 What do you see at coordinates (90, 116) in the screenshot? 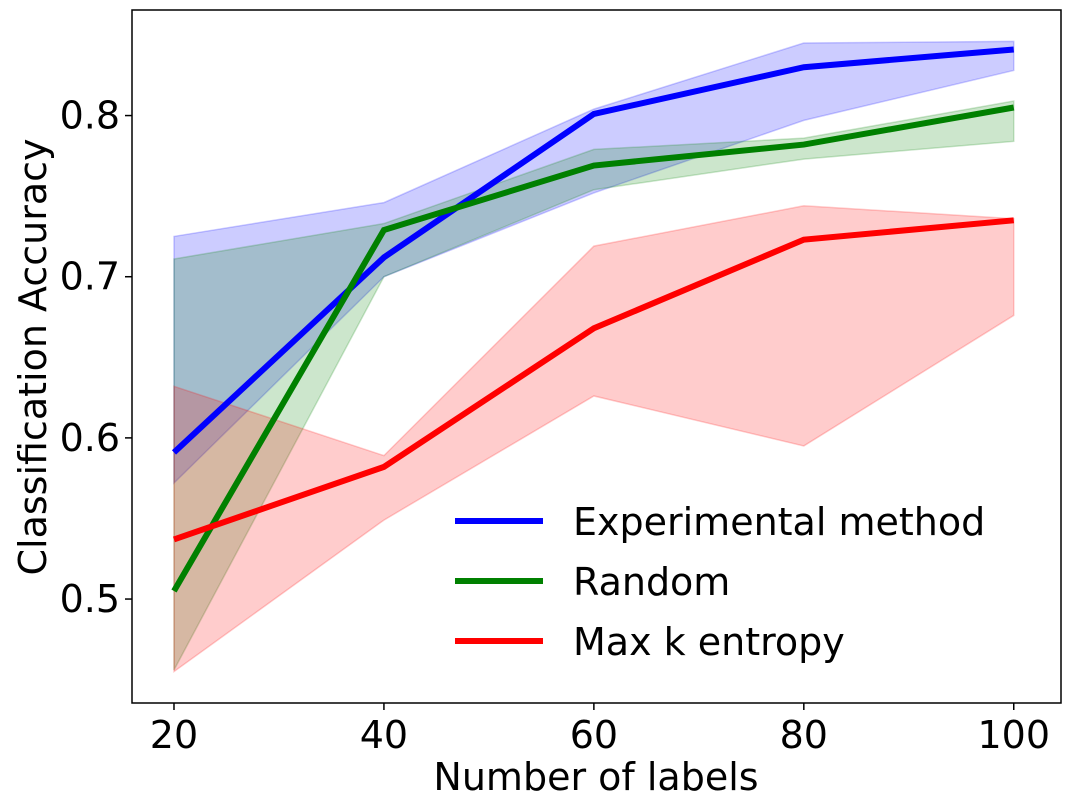
I see `y-tick-label: 0.8` at bounding box center [90, 116].